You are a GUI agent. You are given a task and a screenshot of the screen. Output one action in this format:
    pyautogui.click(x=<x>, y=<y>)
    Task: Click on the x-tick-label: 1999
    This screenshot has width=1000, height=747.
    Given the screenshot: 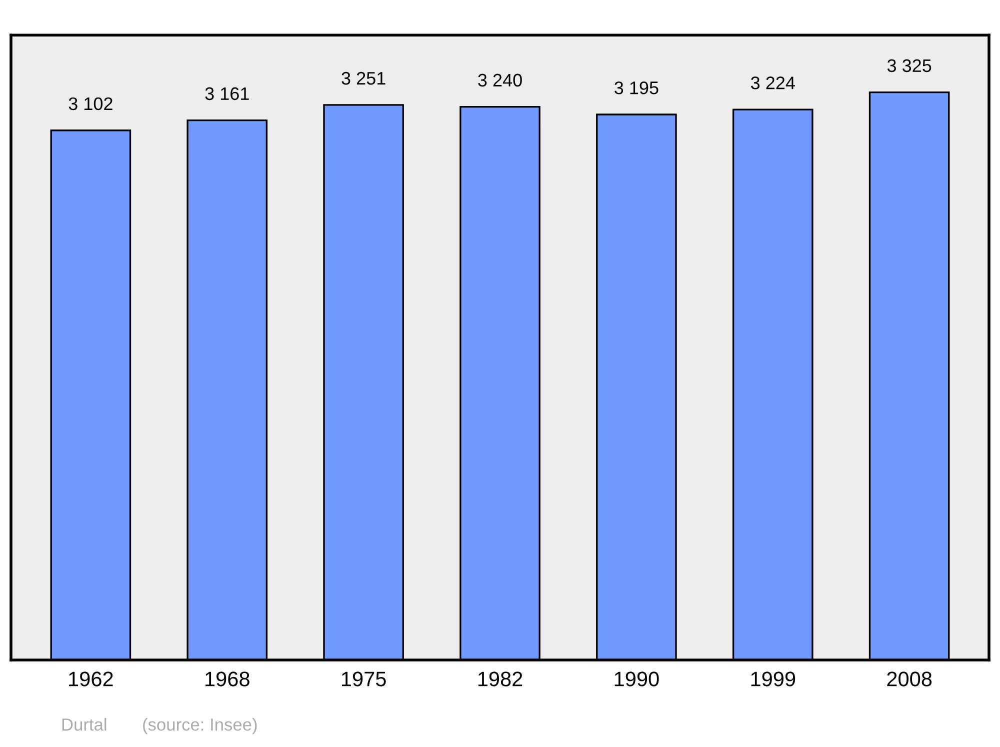 What is the action you would take?
    pyautogui.click(x=773, y=679)
    